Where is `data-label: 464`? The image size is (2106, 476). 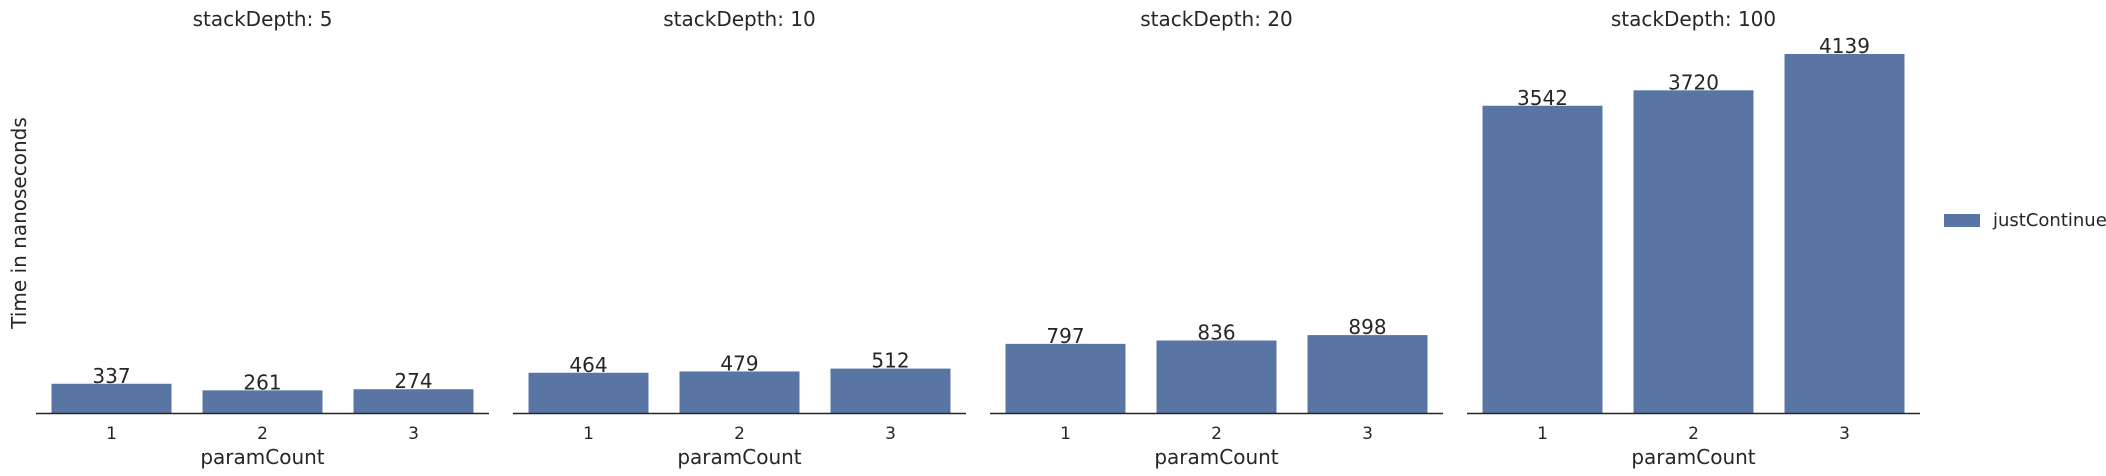
data-label: 464 is located at coordinates (588, 365).